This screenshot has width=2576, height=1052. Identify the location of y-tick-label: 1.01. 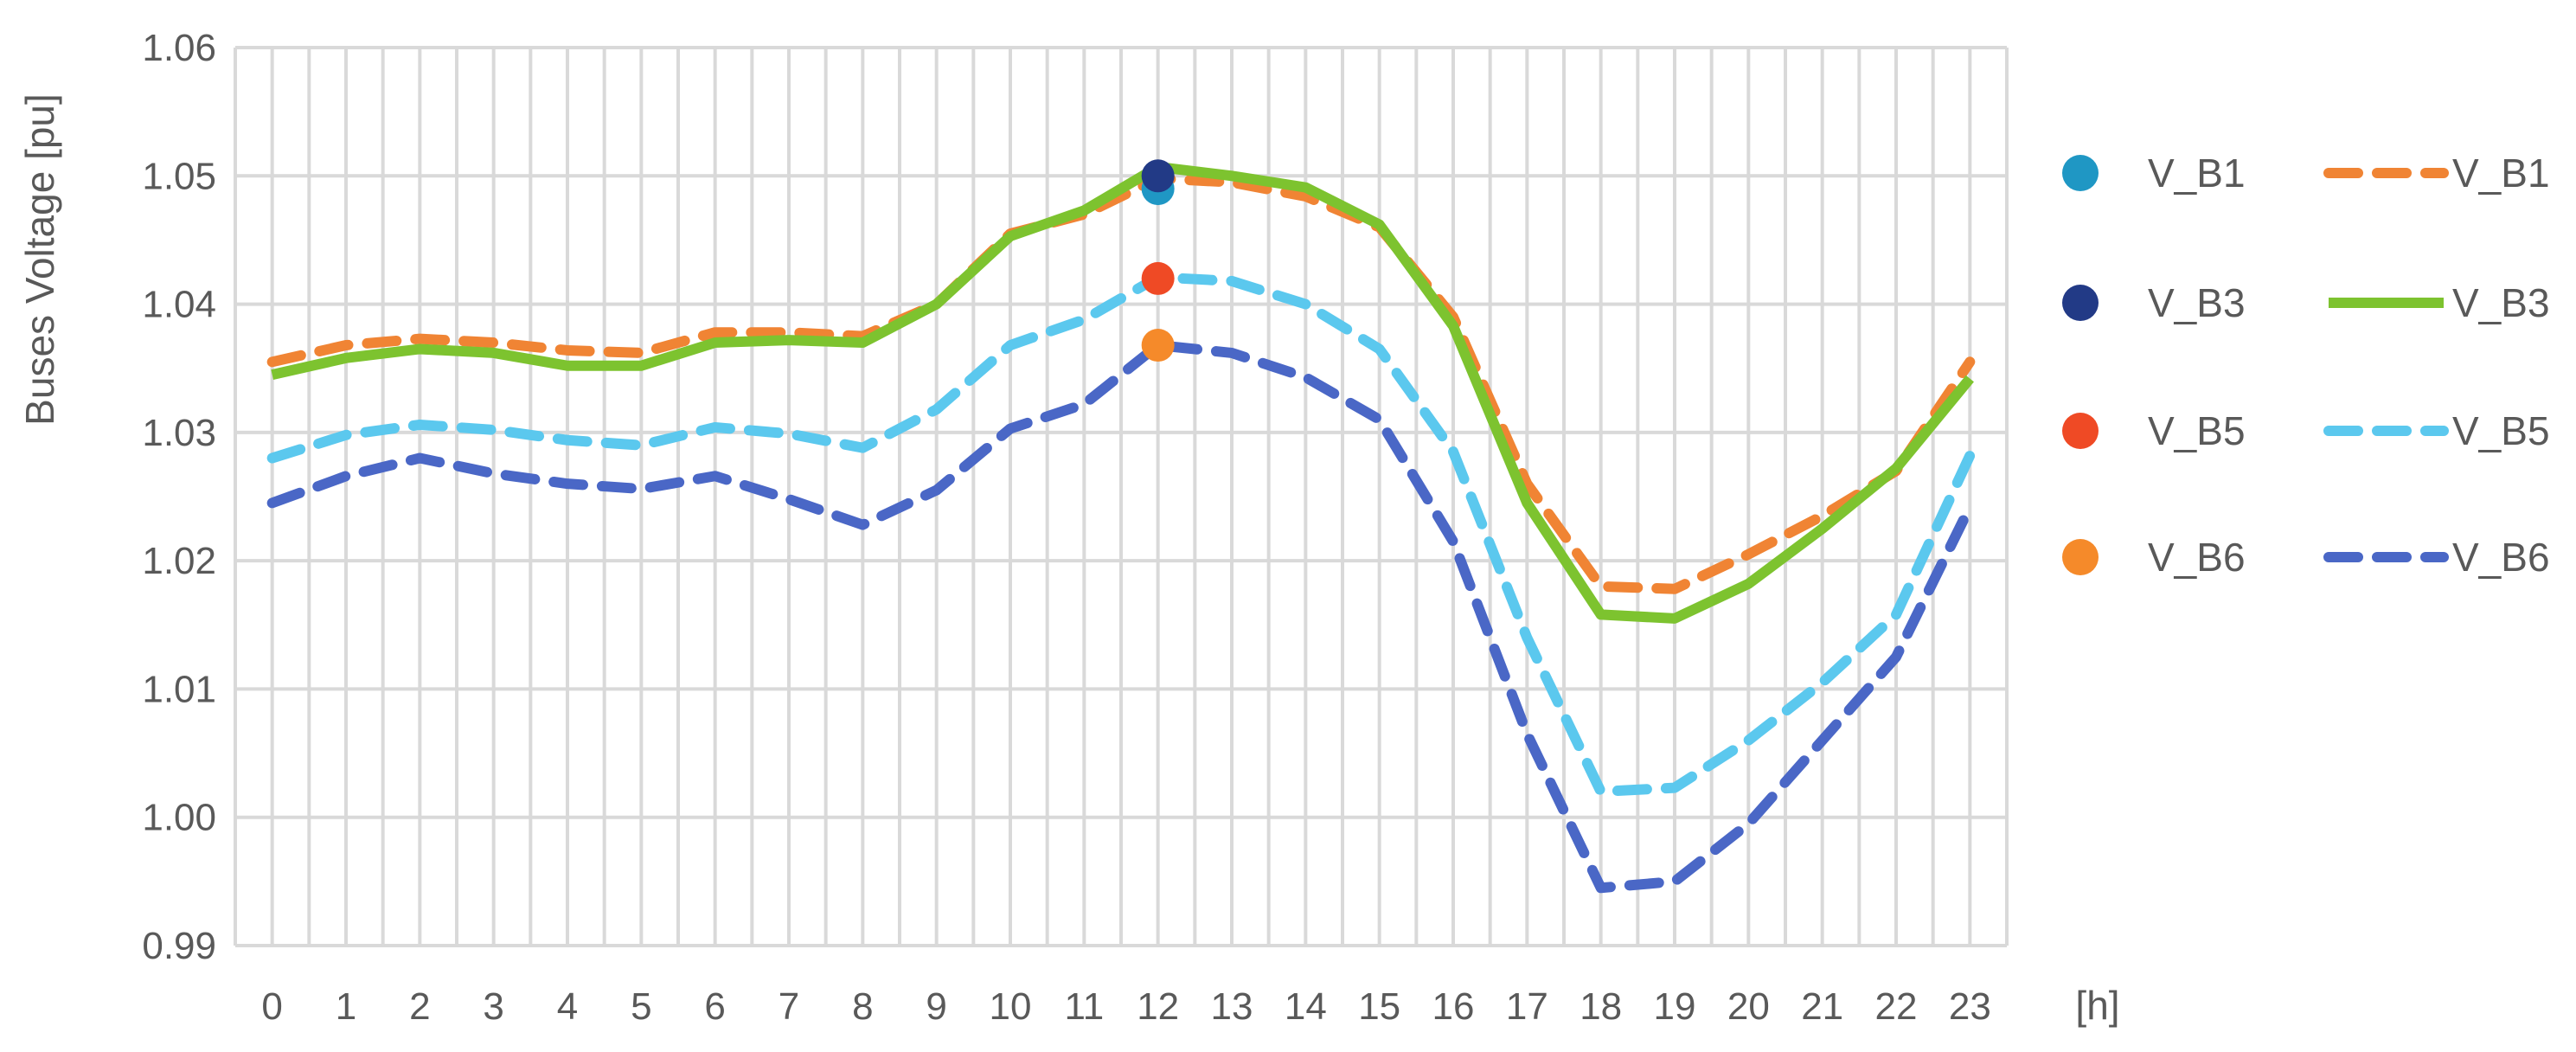
(179, 689).